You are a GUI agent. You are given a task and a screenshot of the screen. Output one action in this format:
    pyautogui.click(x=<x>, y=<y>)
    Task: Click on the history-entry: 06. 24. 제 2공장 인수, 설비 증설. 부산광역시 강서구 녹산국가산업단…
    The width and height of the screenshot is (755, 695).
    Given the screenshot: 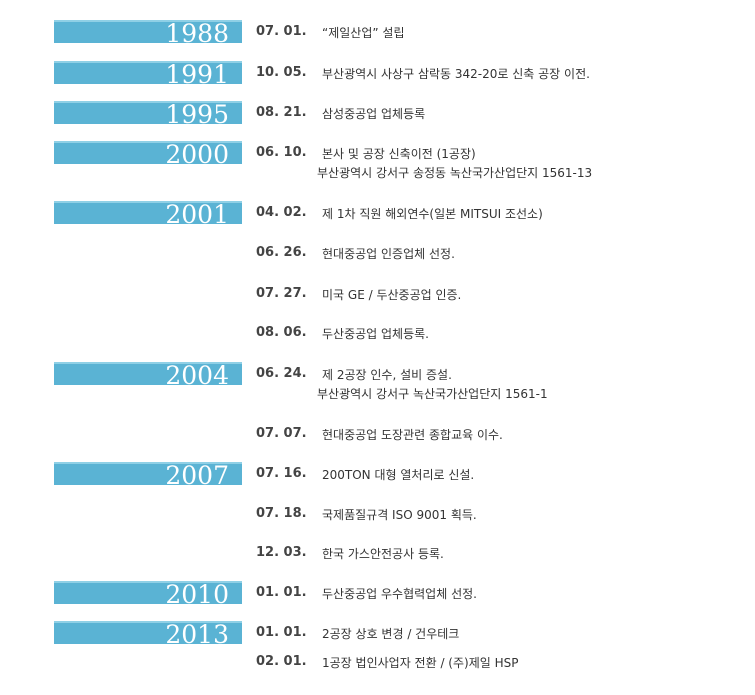 What is the action you would take?
    pyautogui.click(x=402, y=384)
    